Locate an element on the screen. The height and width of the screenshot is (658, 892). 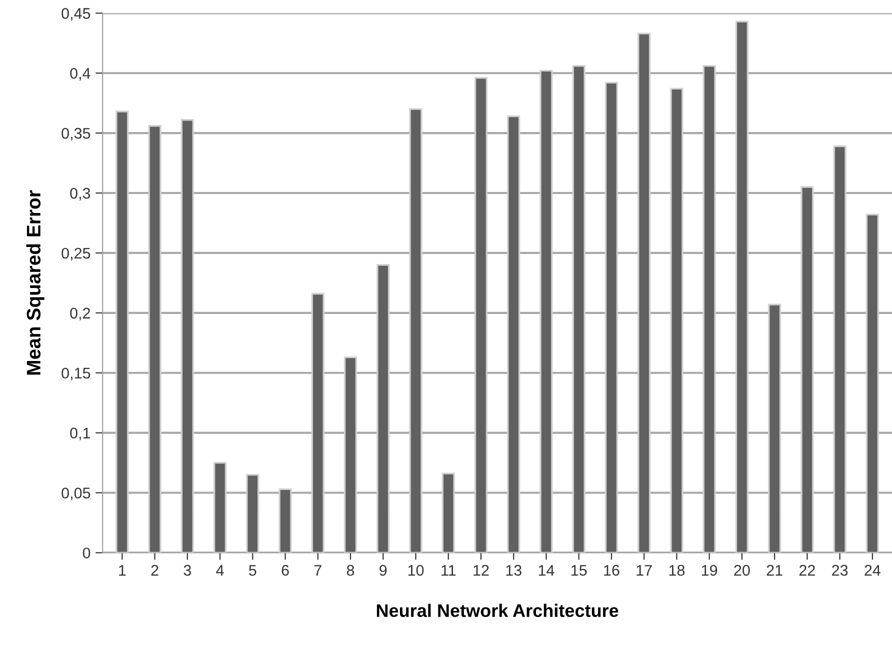
y-tick-label: 0,45 is located at coordinates (76, 14).